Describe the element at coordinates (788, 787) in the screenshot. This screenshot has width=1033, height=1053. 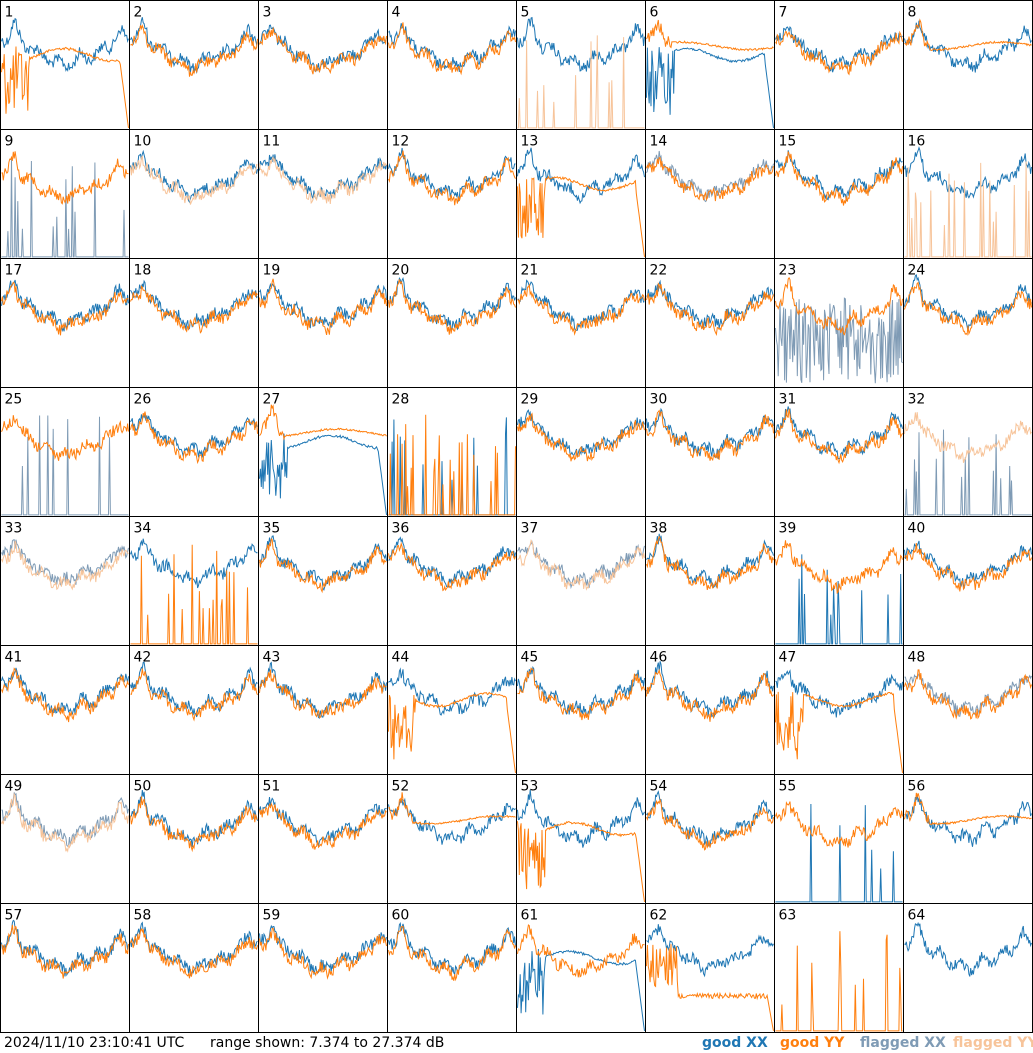
I see `panel-label-55: 55` at that location.